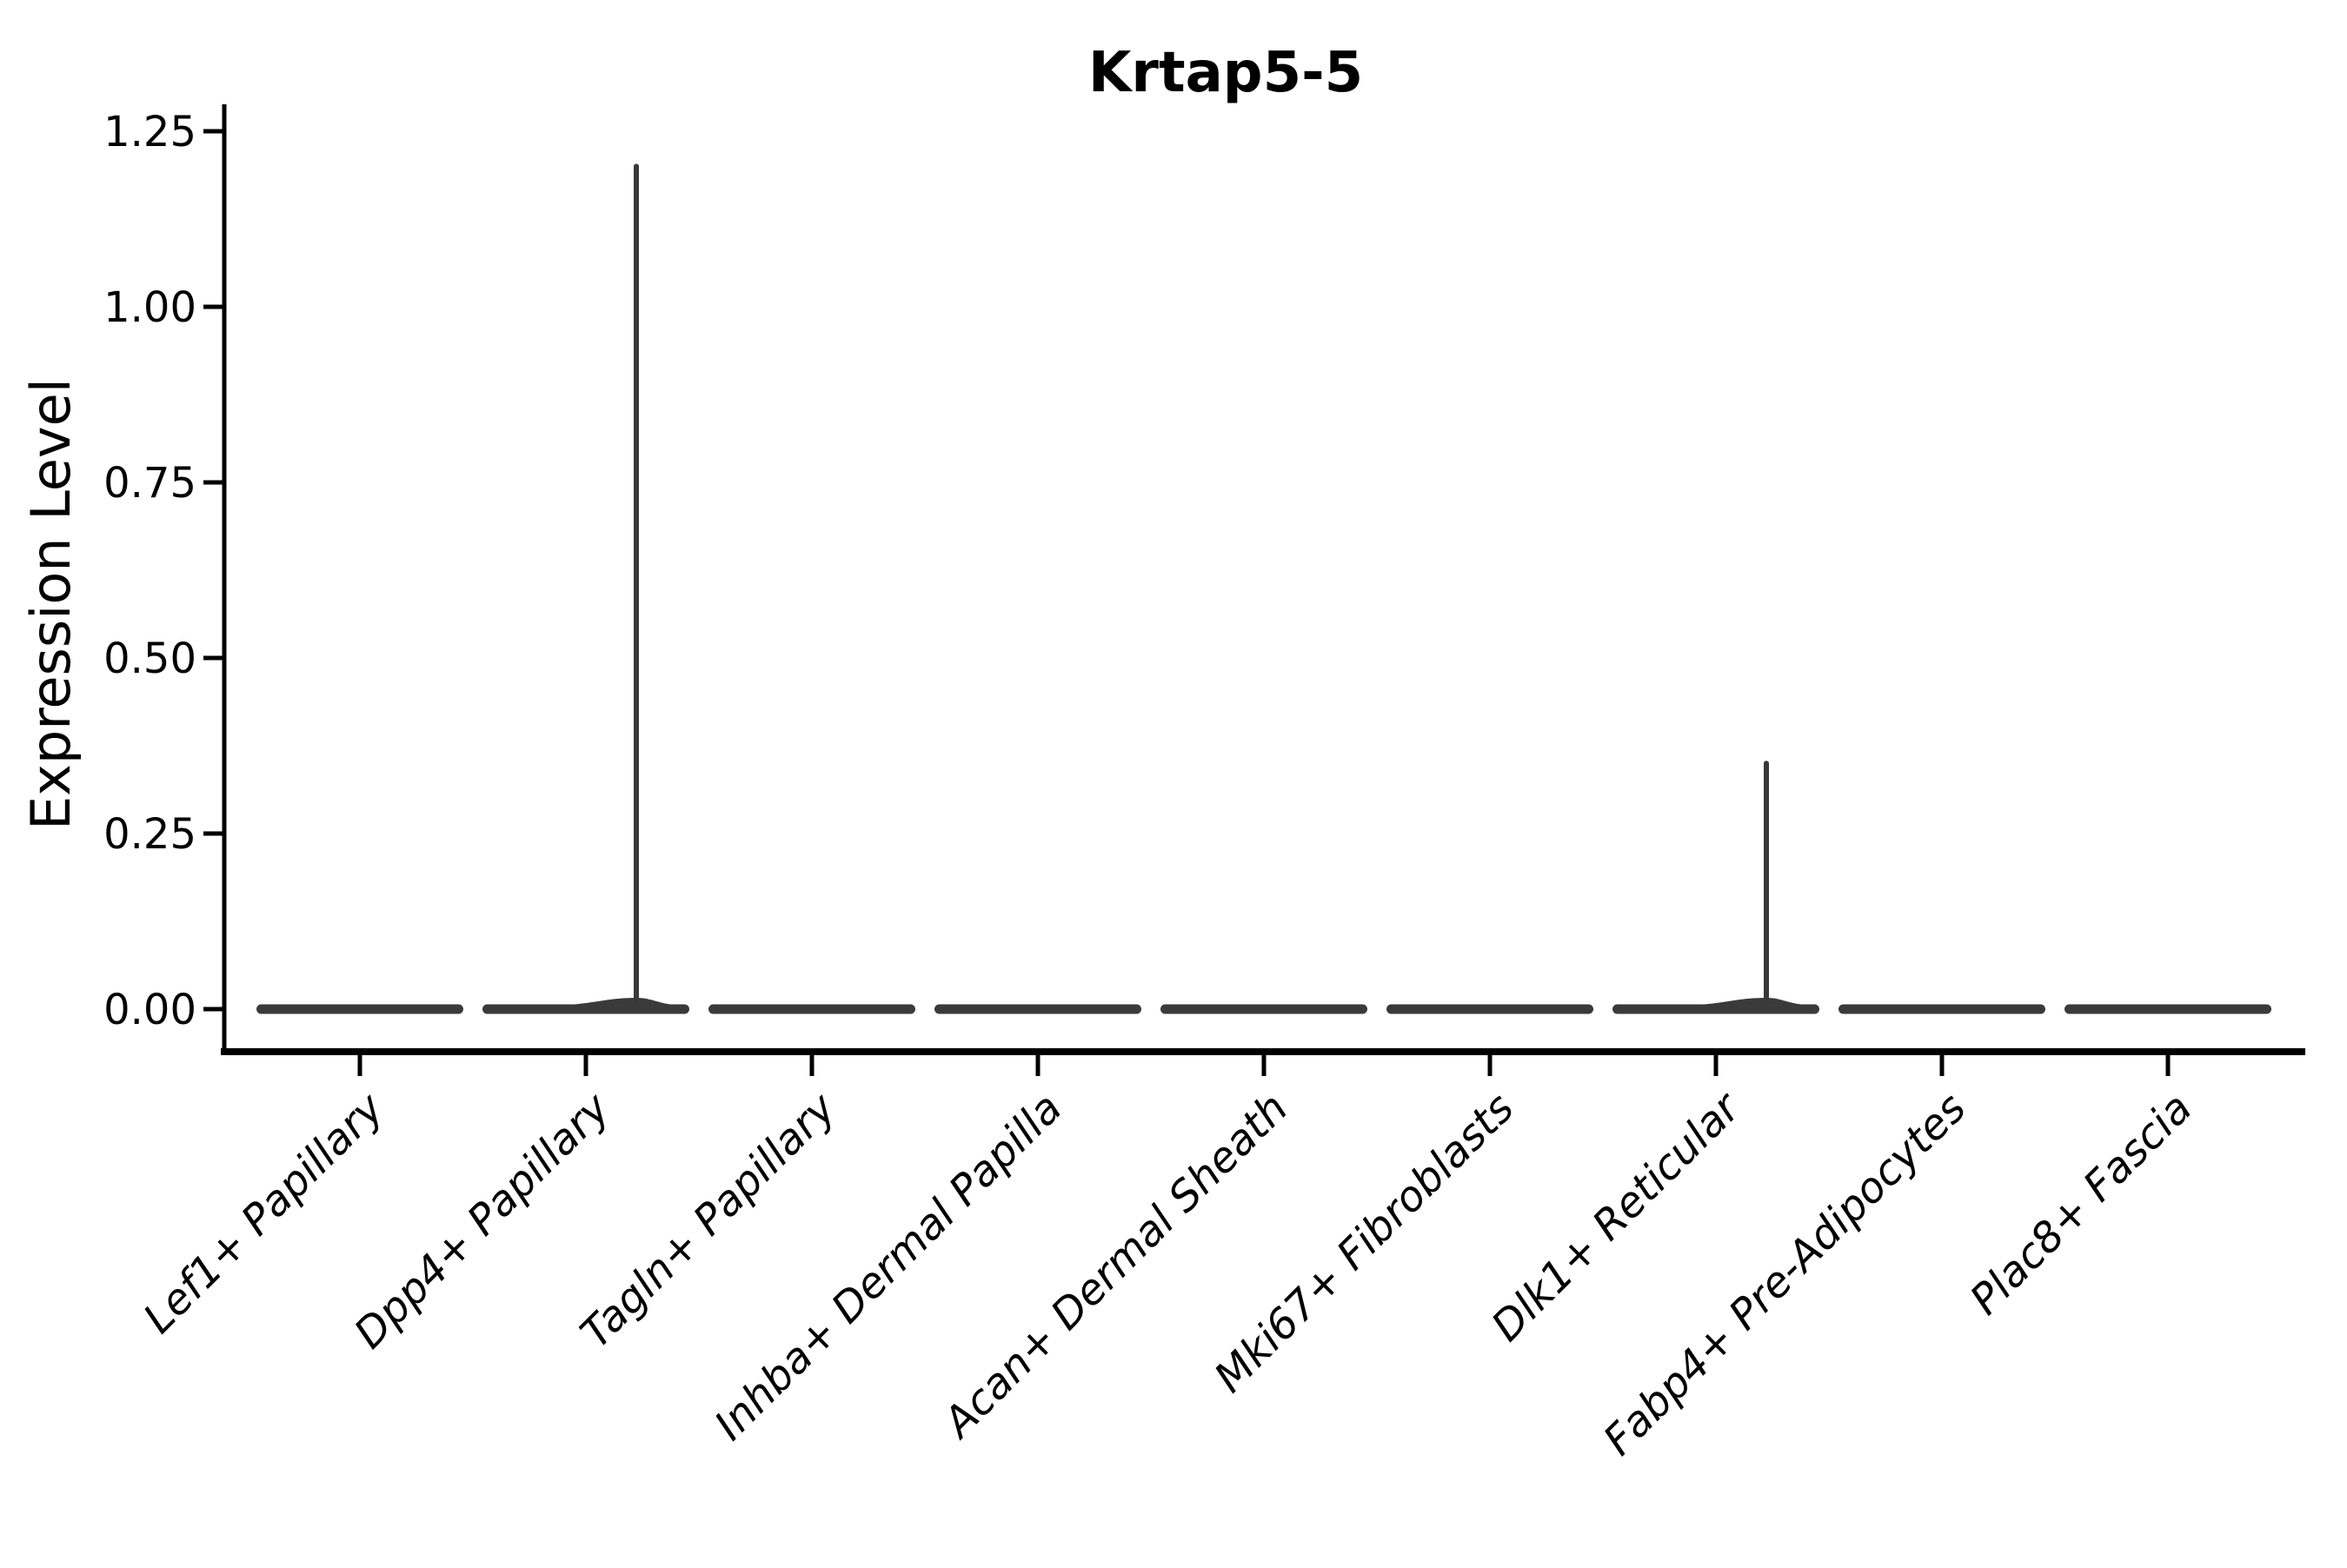 This screenshot has height=1568, width=2347. I want to click on y-tick-label: 1.00, so click(149, 307).